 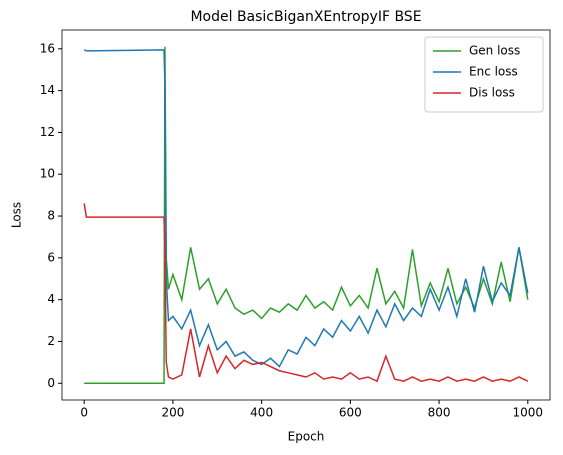 What do you see at coordinates (51, 216) in the screenshot?
I see `y-tick-label: 8` at bounding box center [51, 216].